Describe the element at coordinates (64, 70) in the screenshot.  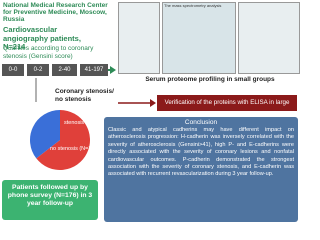
I see `quartile-box: 2-40` at that location.